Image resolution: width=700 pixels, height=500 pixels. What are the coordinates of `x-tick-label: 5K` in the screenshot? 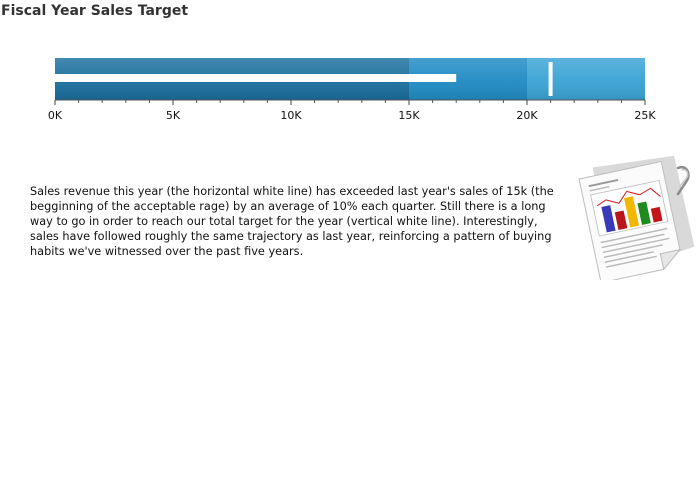 It's located at (173, 115).